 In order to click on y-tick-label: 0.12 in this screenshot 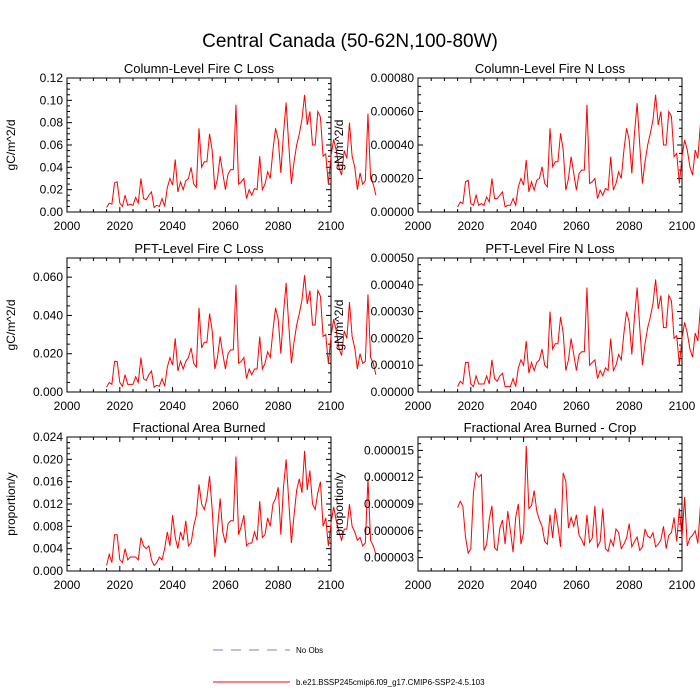, I will do `click(52, 78)`.